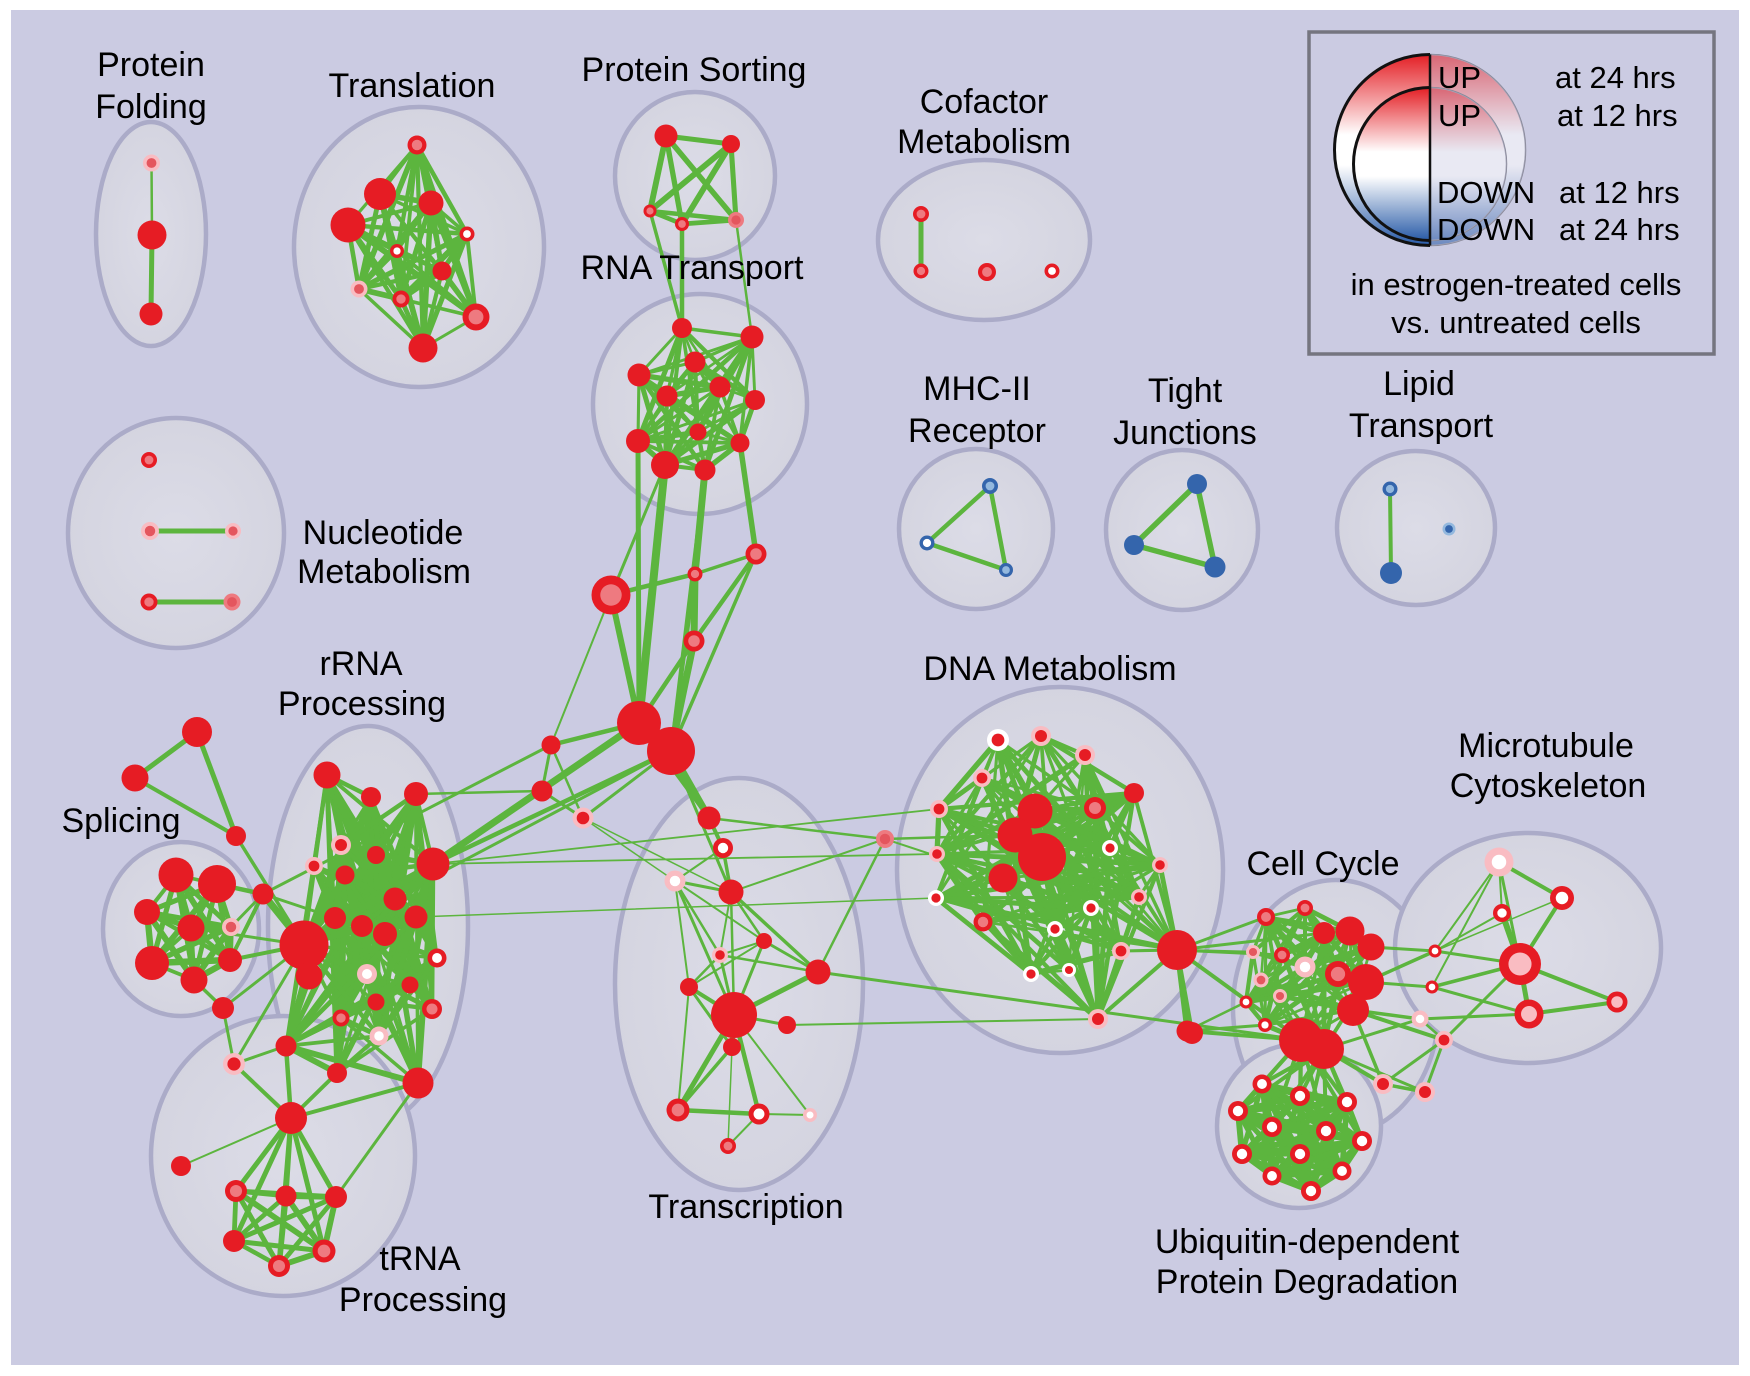 This screenshot has height=1376, width=1750. Describe the element at coordinates (1516, 322) in the screenshot. I see `svg-text: vs. untreated cells` at that location.